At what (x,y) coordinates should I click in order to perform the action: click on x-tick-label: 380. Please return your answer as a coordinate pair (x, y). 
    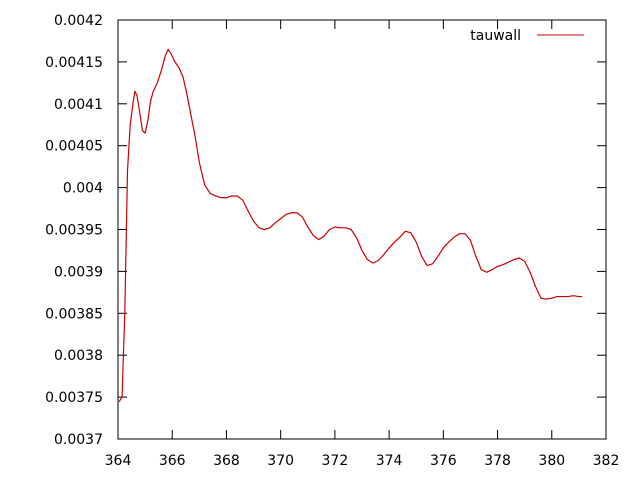
    Looking at the image, I should click on (551, 461).